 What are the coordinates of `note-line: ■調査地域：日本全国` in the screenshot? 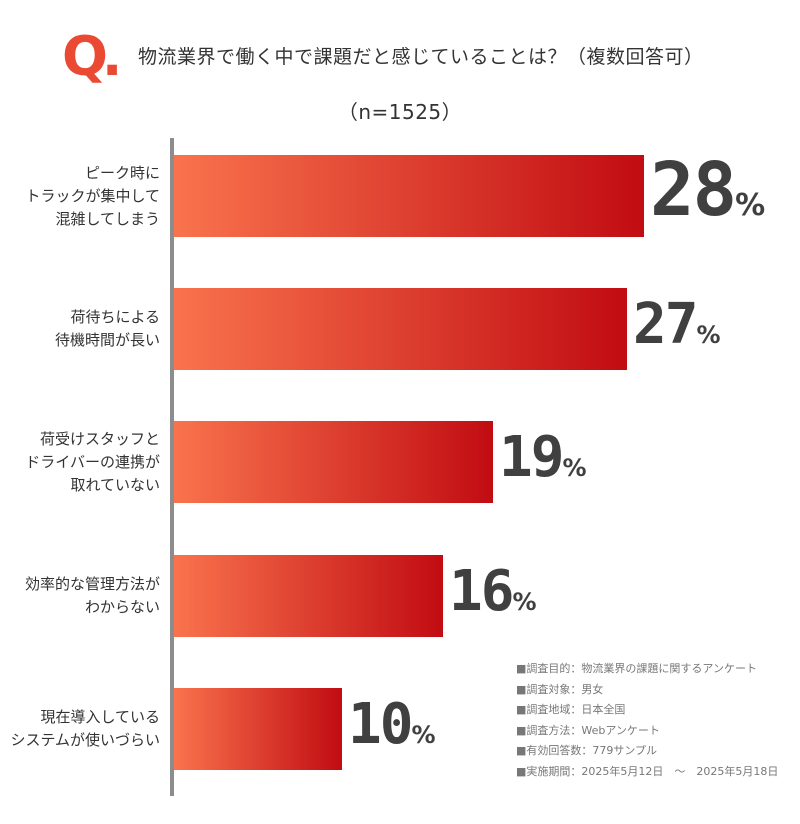 It's located at (571, 709).